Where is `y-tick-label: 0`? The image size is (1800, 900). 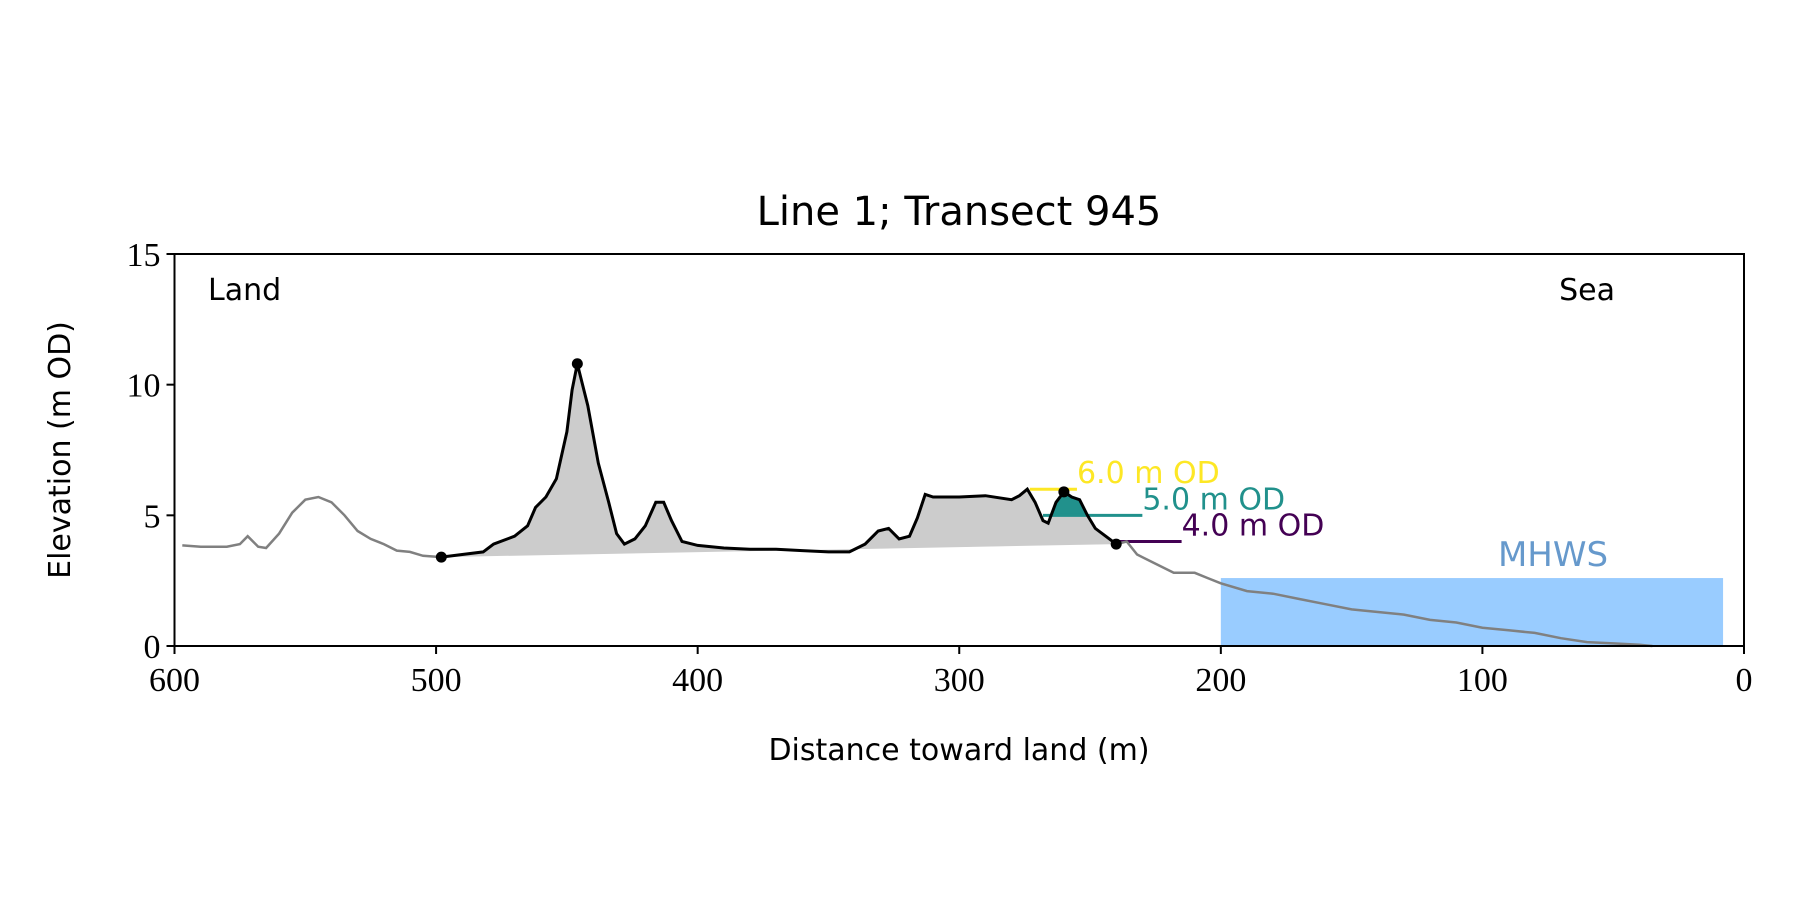 y-tick-label: 0 is located at coordinates (152, 647).